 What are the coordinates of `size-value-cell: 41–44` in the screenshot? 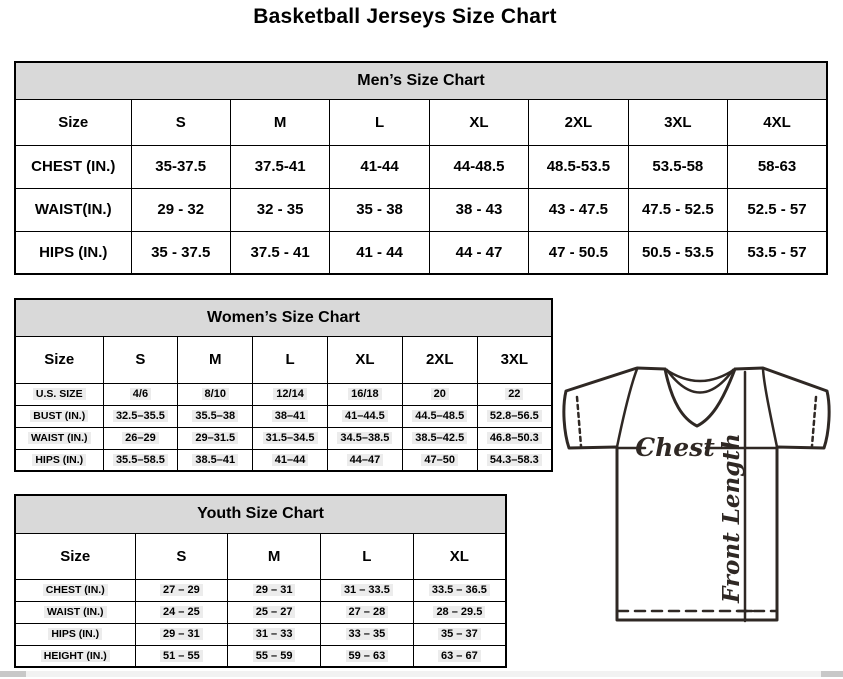 It's located at (290, 460).